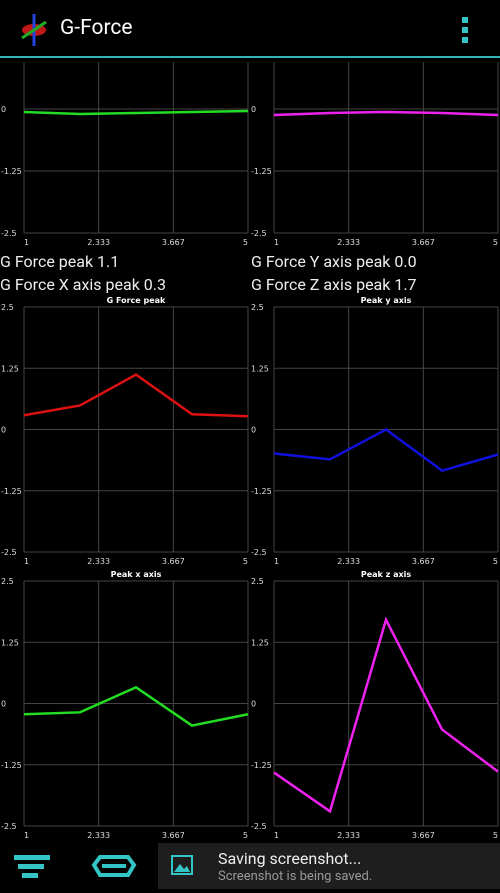 The image size is (500, 893). I want to click on chart-title: Peak x axis, so click(136, 574).